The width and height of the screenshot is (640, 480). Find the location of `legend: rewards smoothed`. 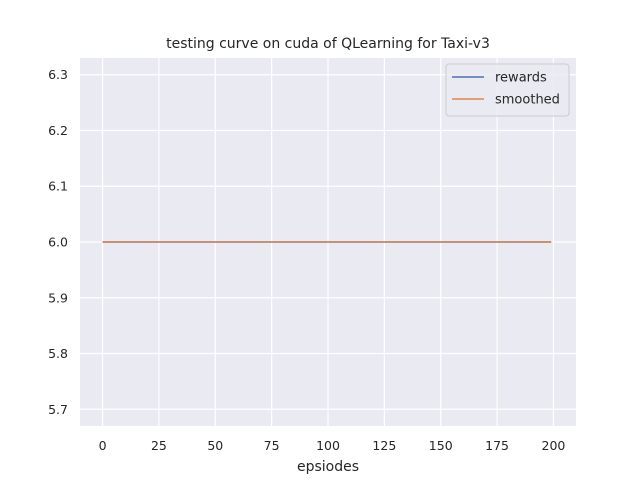

legend: rewards smoothed is located at coordinates (507, 90).